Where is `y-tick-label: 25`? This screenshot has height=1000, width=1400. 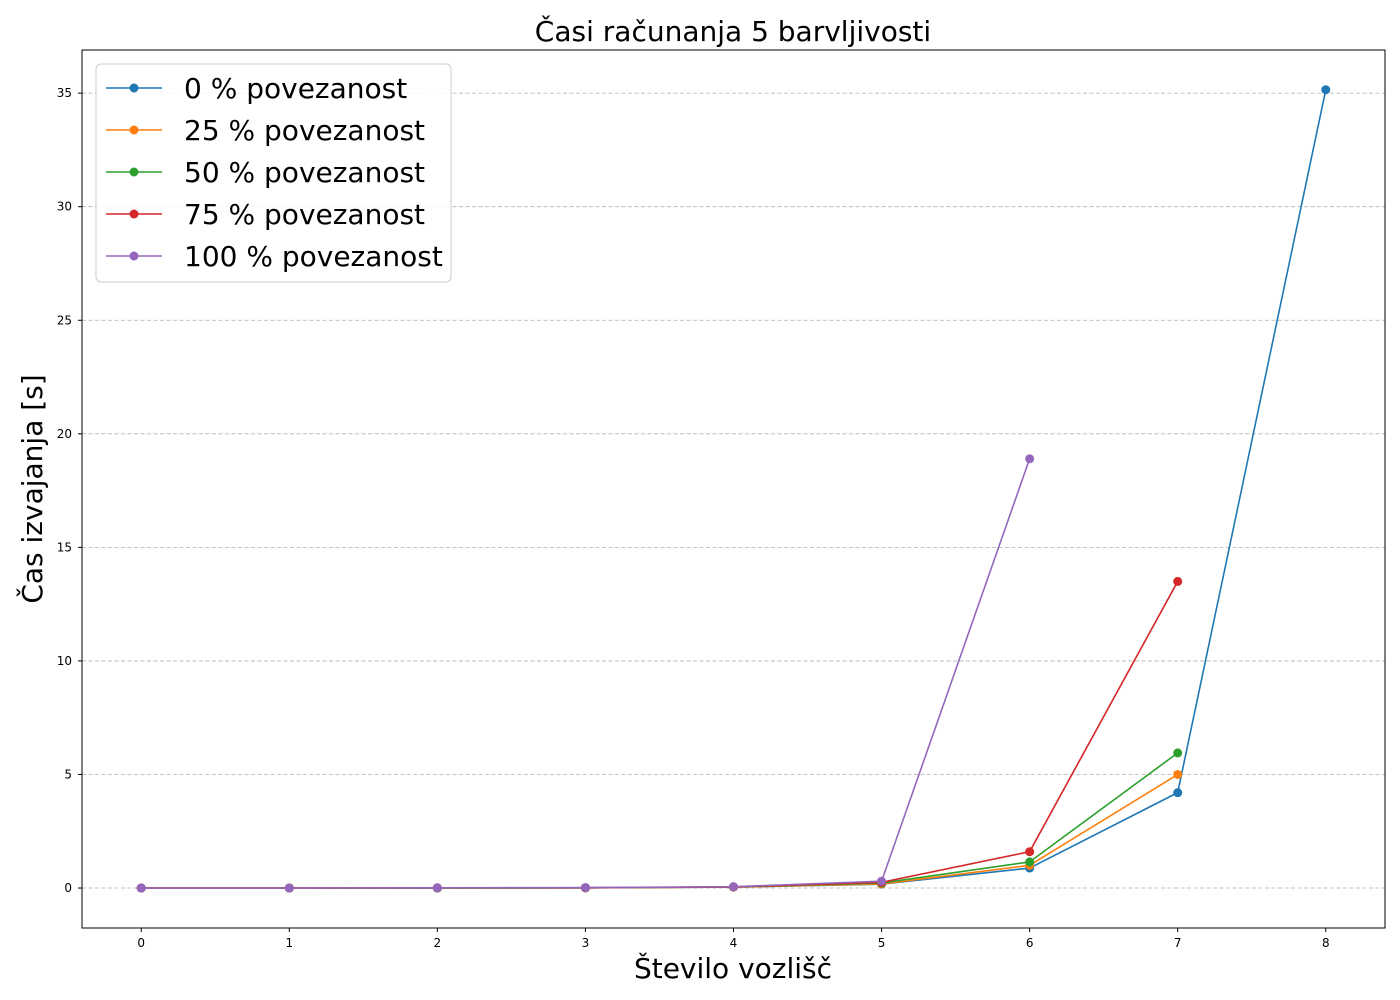
y-tick-label: 25 is located at coordinates (64, 320).